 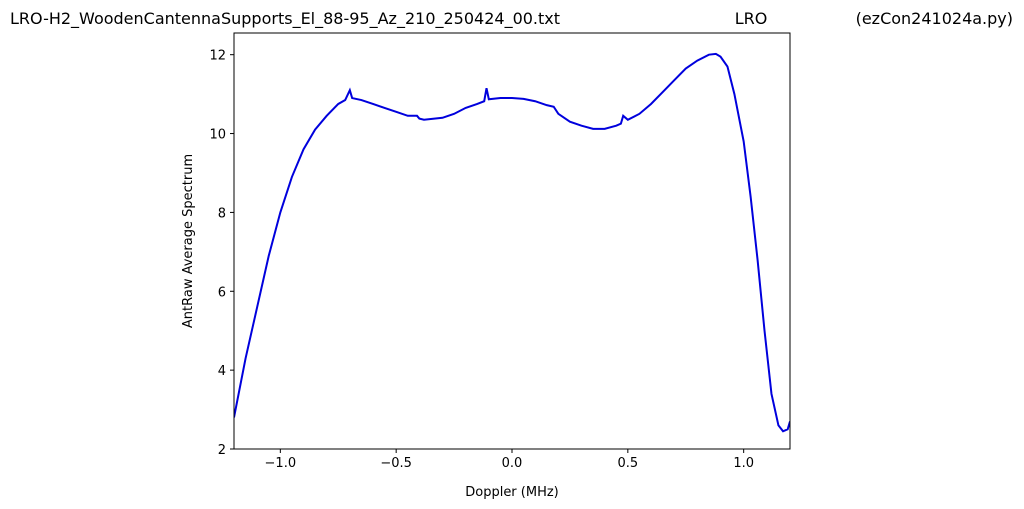 What do you see at coordinates (217, 135) in the screenshot?
I see `y-tick-label: 10` at bounding box center [217, 135].